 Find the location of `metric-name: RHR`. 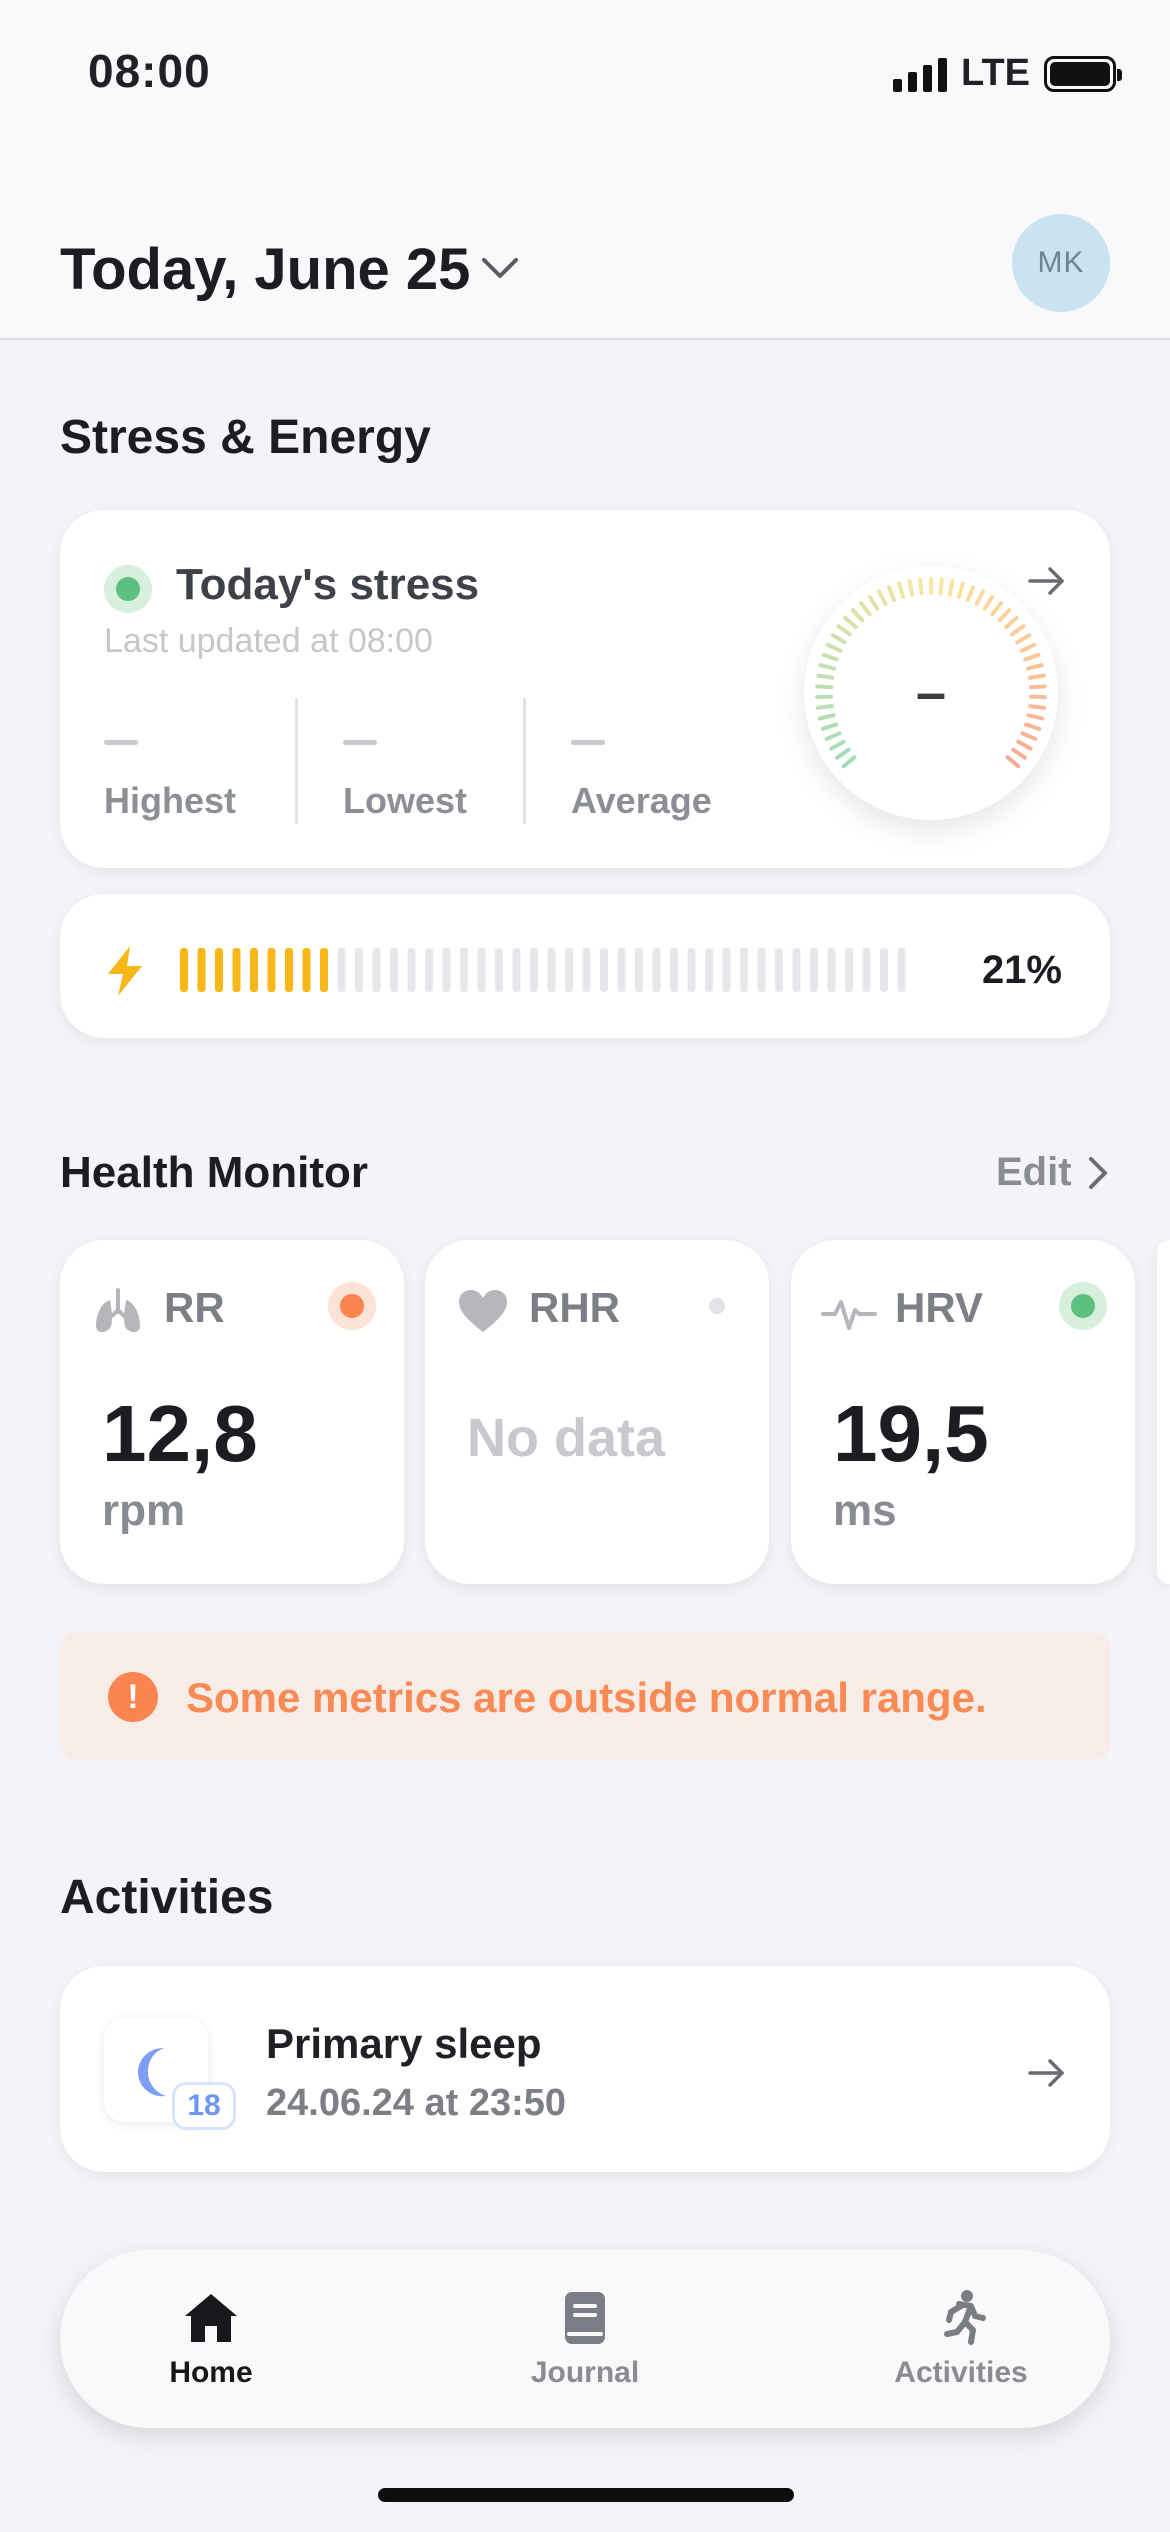

metric-name: RHR is located at coordinates (574, 1307).